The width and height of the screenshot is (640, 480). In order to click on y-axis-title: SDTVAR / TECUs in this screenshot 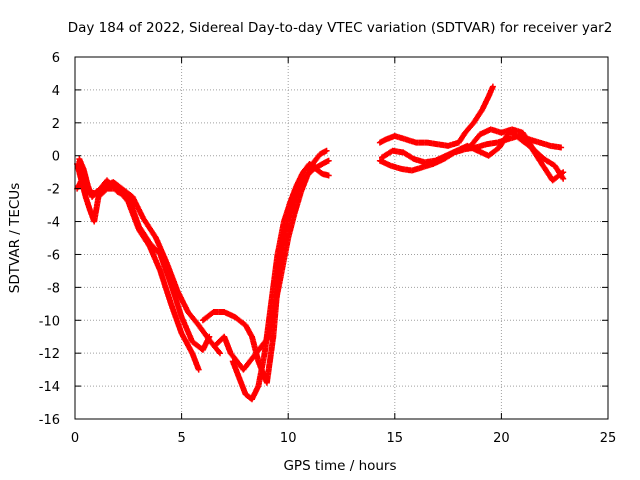, I will do `click(15, 238)`.